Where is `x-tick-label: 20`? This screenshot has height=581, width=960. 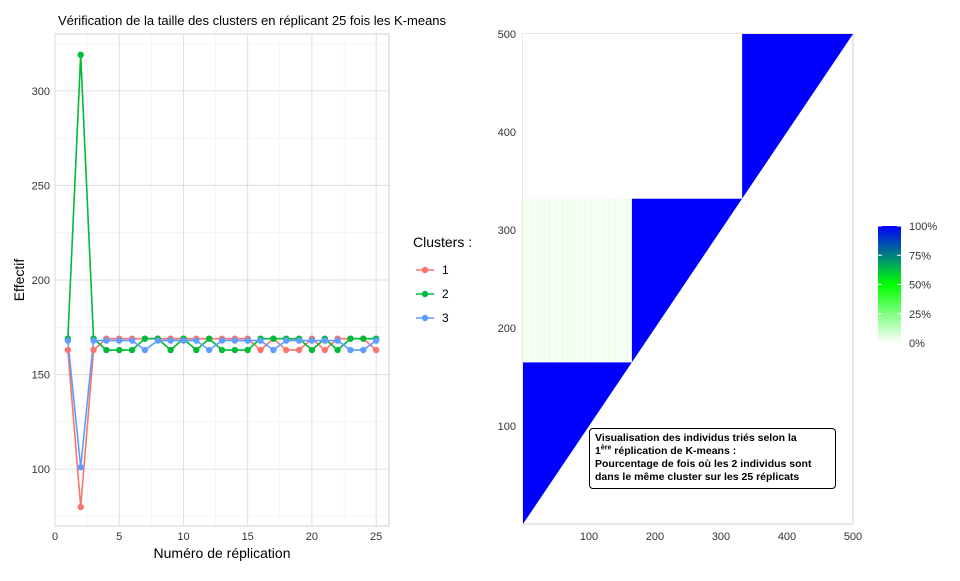 x-tick-label: 20 is located at coordinates (312, 537).